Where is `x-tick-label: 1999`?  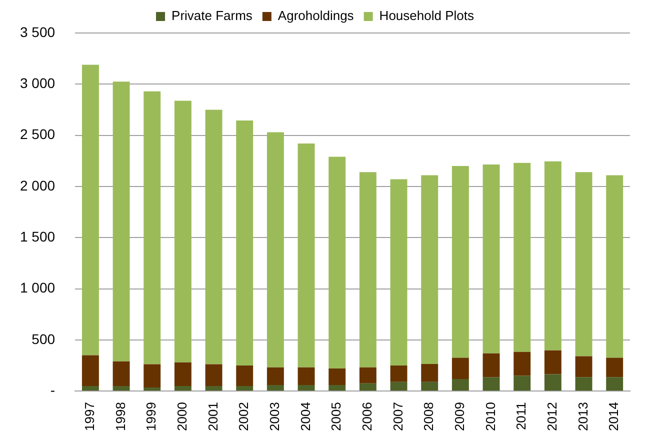
x-tick-label: 1999 is located at coordinates (151, 416).